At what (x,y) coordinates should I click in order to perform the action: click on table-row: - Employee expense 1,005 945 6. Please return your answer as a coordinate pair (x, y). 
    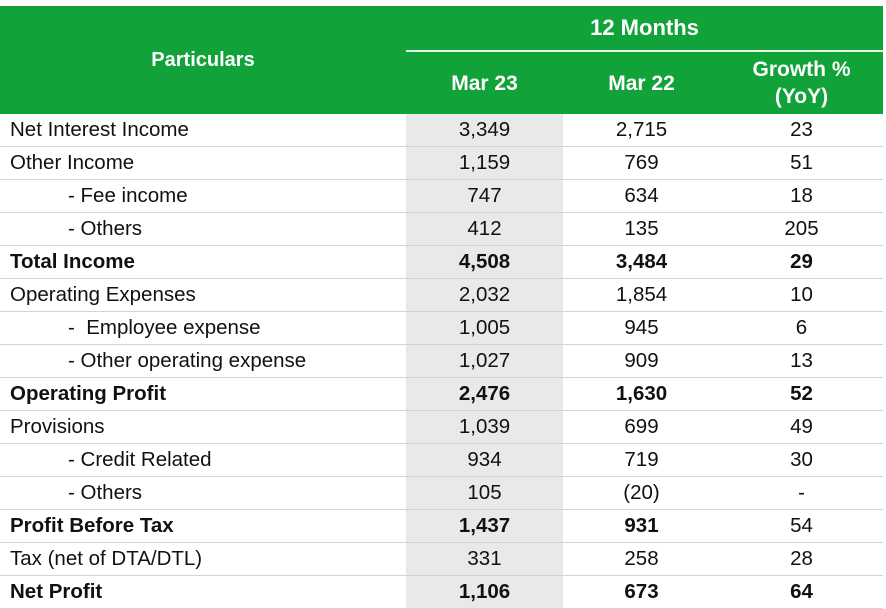
    Looking at the image, I should click on (441, 328).